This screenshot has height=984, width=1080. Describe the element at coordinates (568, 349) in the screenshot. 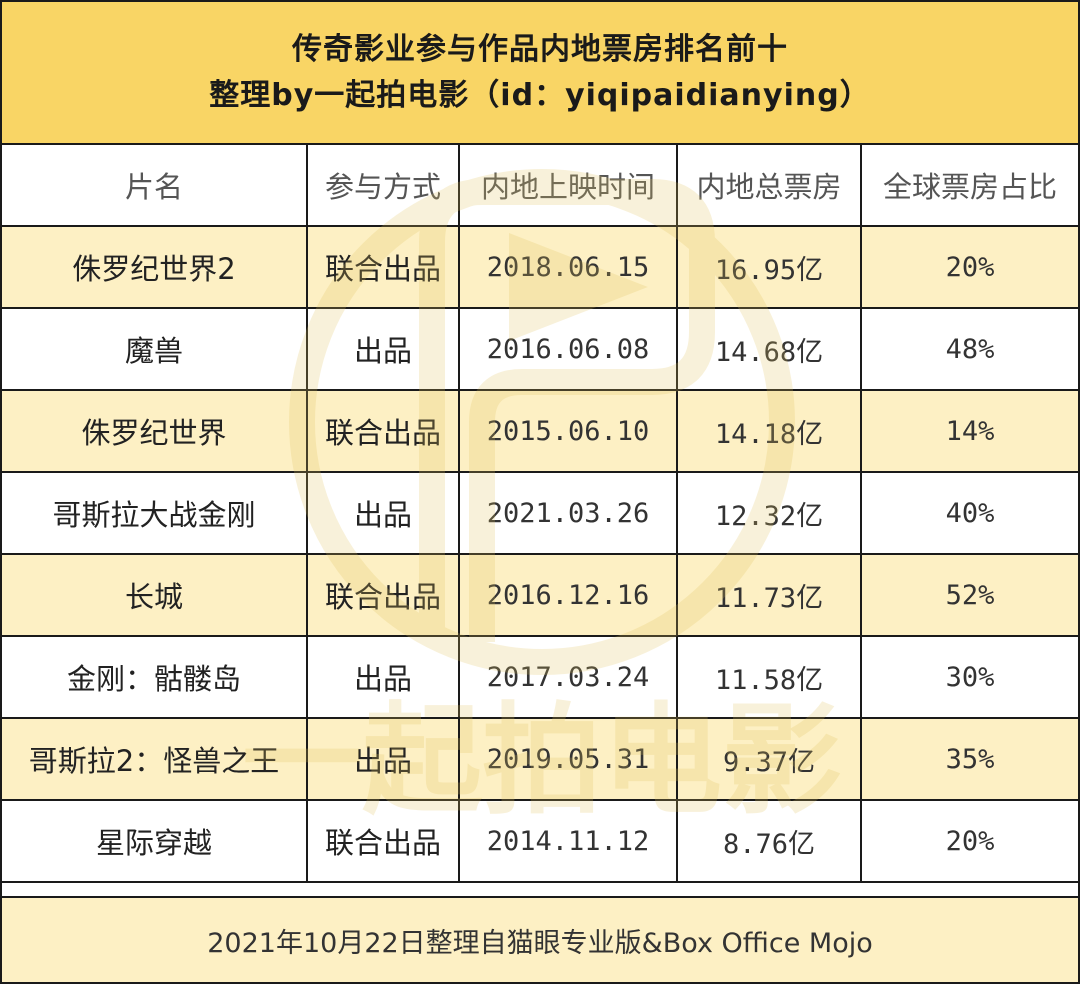

I see `release-date: 2016.06.08` at that location.